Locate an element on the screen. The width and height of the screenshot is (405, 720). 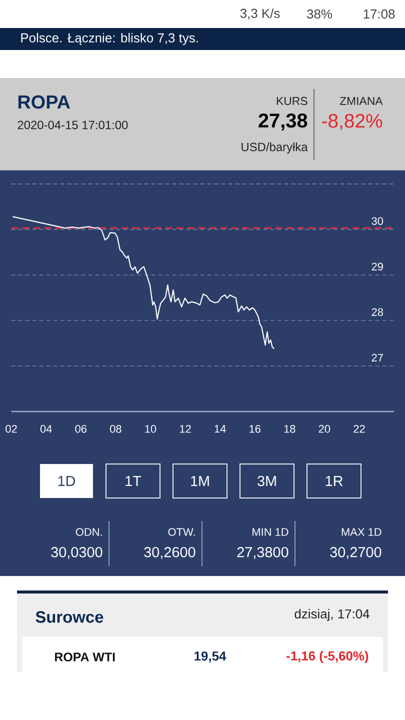
y-tick-label: 29 is located at coordinates (377, 266).